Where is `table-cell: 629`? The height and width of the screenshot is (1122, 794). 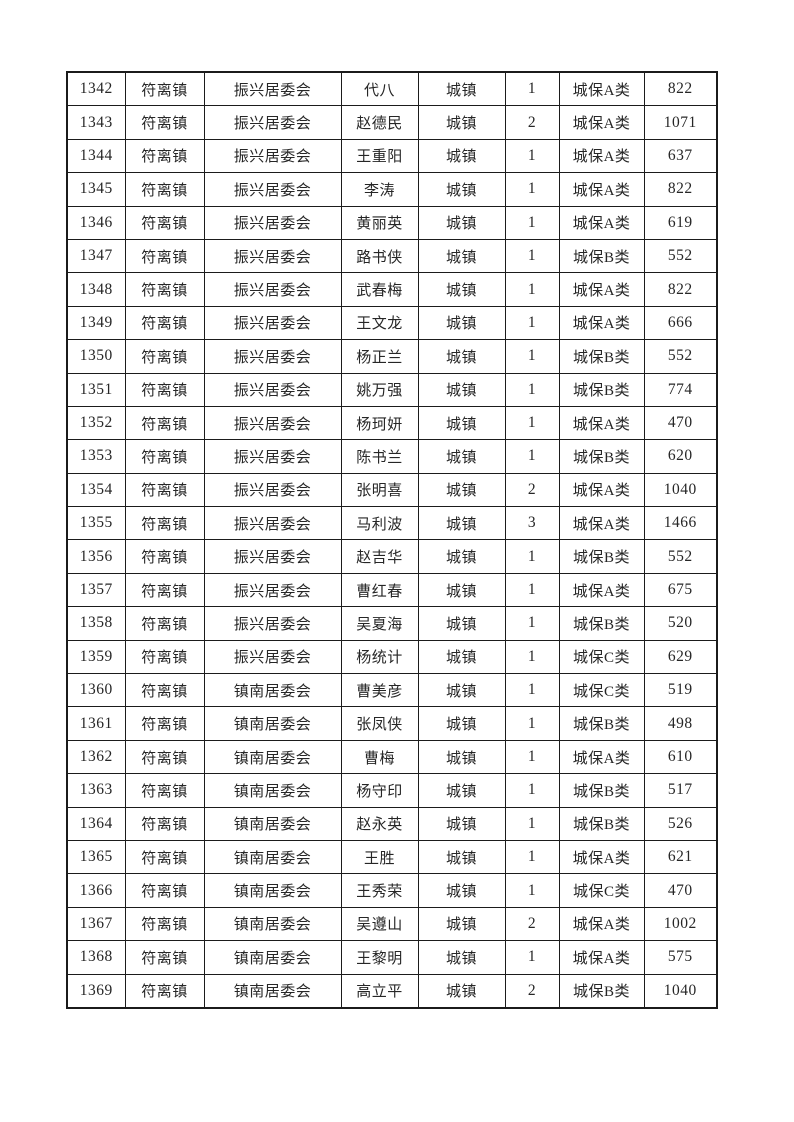
table-cell: 629 is located at coordinates (680, 657).